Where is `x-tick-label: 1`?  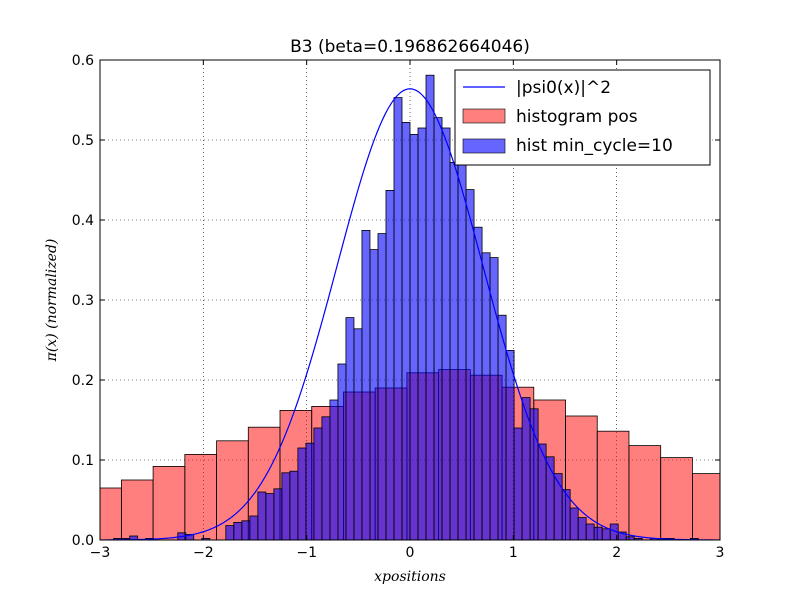 x-tick-label: 1 is located at coordinates (513, 553).